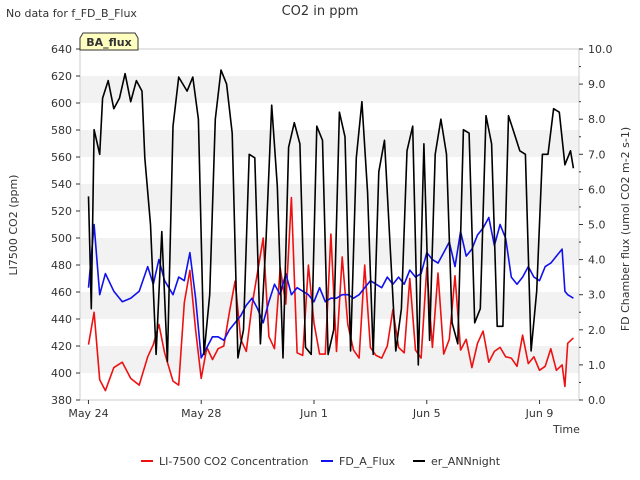 The height and width of the screenshot is (480, 640). Describe the element at coordinates (61, 319) in the screenshot. I see `y-left-tick-label: 440` at that location.